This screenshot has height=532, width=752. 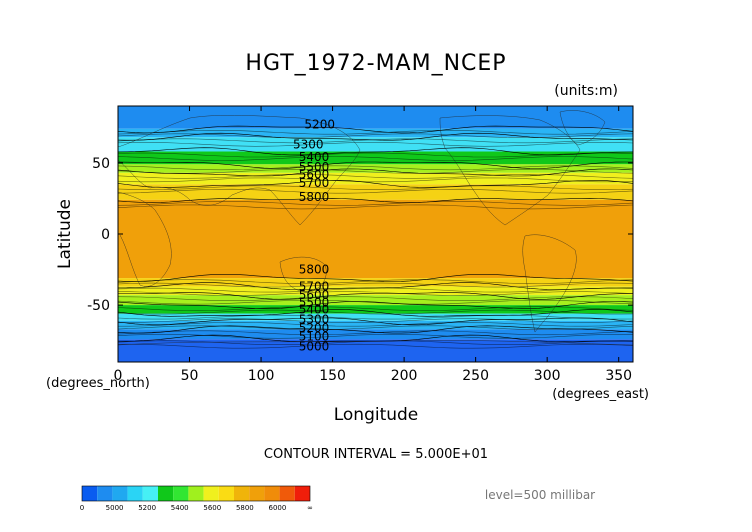 What do you see at coordinates (314, 346) in the screenshot?
I see `contour-label-15: 5000` at bounding box center [314, 346].